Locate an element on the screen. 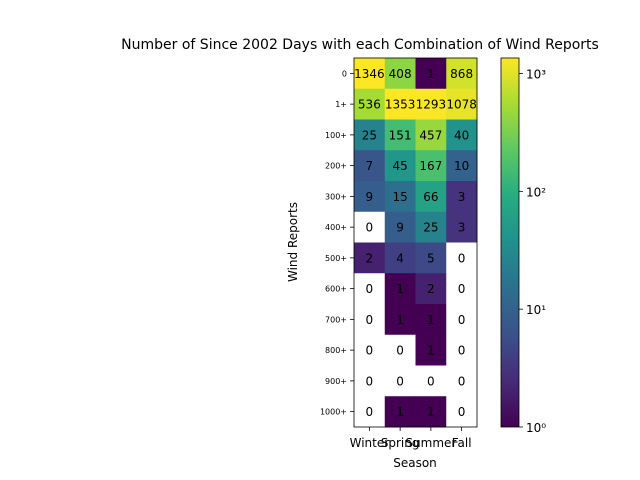  cell-value-label: 167 is located at coordinates (430, 166).